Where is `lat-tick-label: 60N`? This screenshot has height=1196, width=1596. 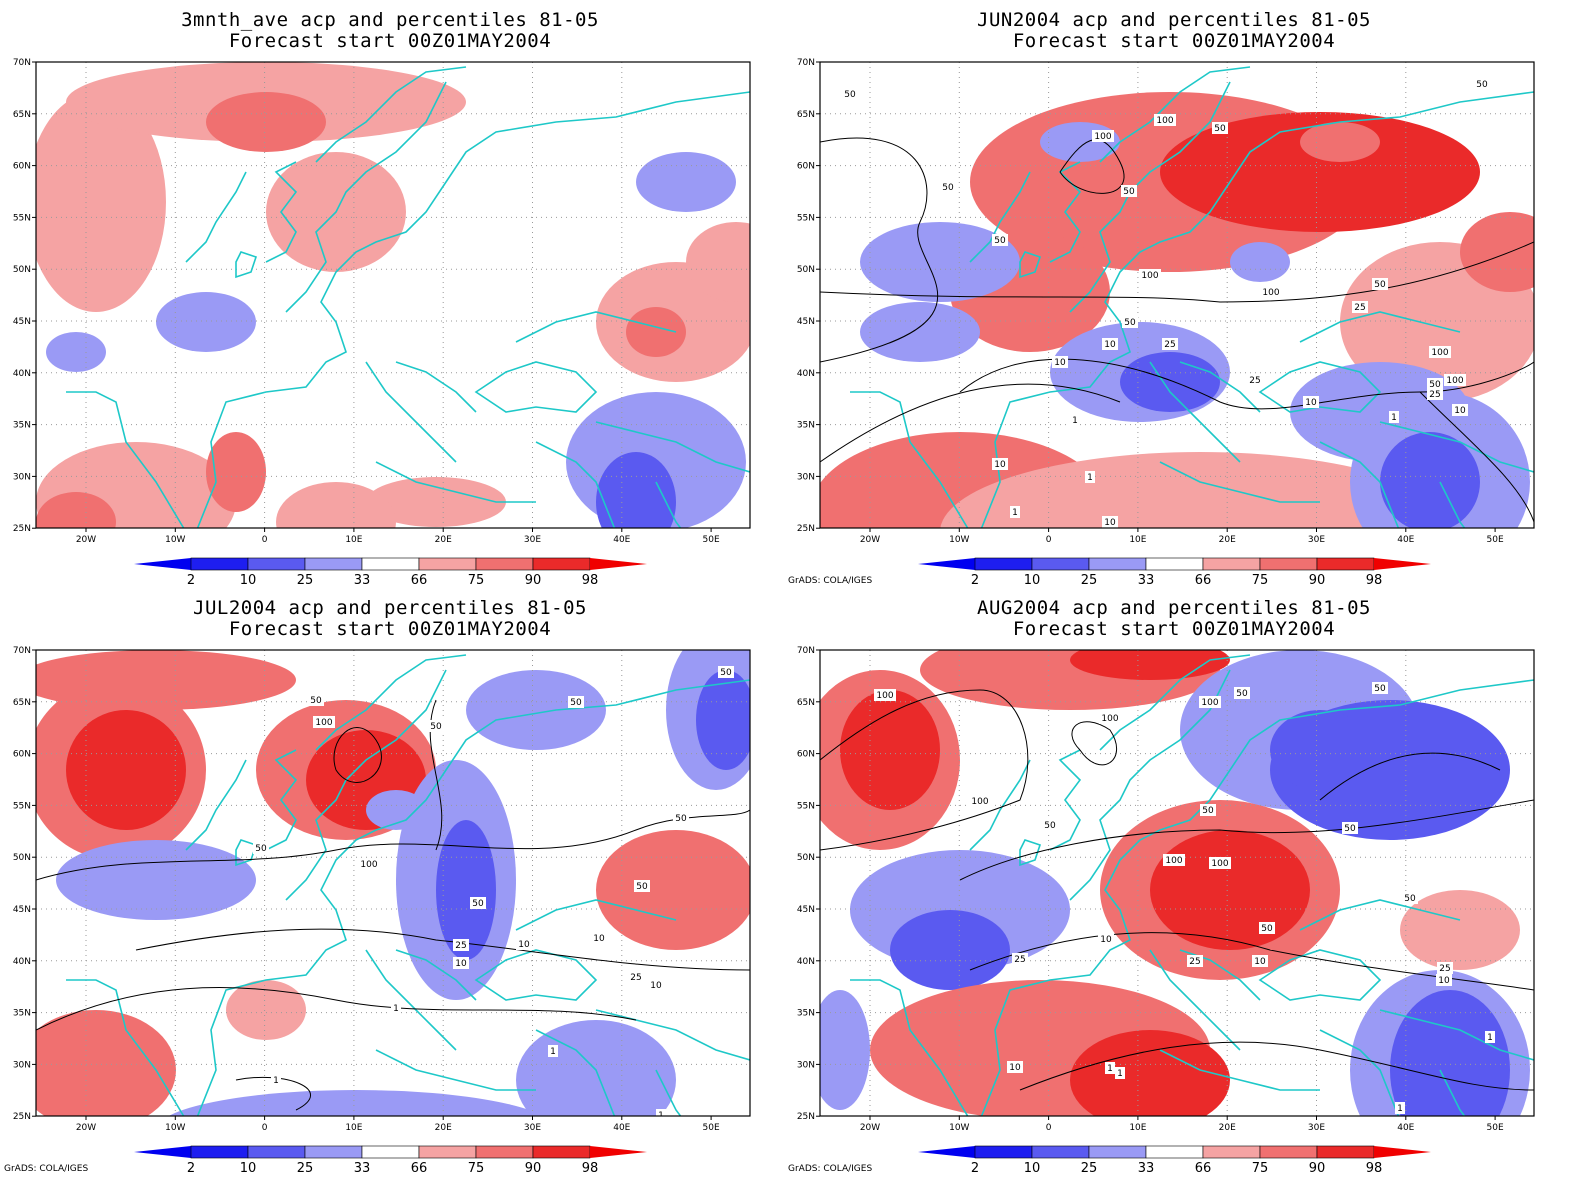 lat-tick-label: 60N is located at coordinates (22, 167).